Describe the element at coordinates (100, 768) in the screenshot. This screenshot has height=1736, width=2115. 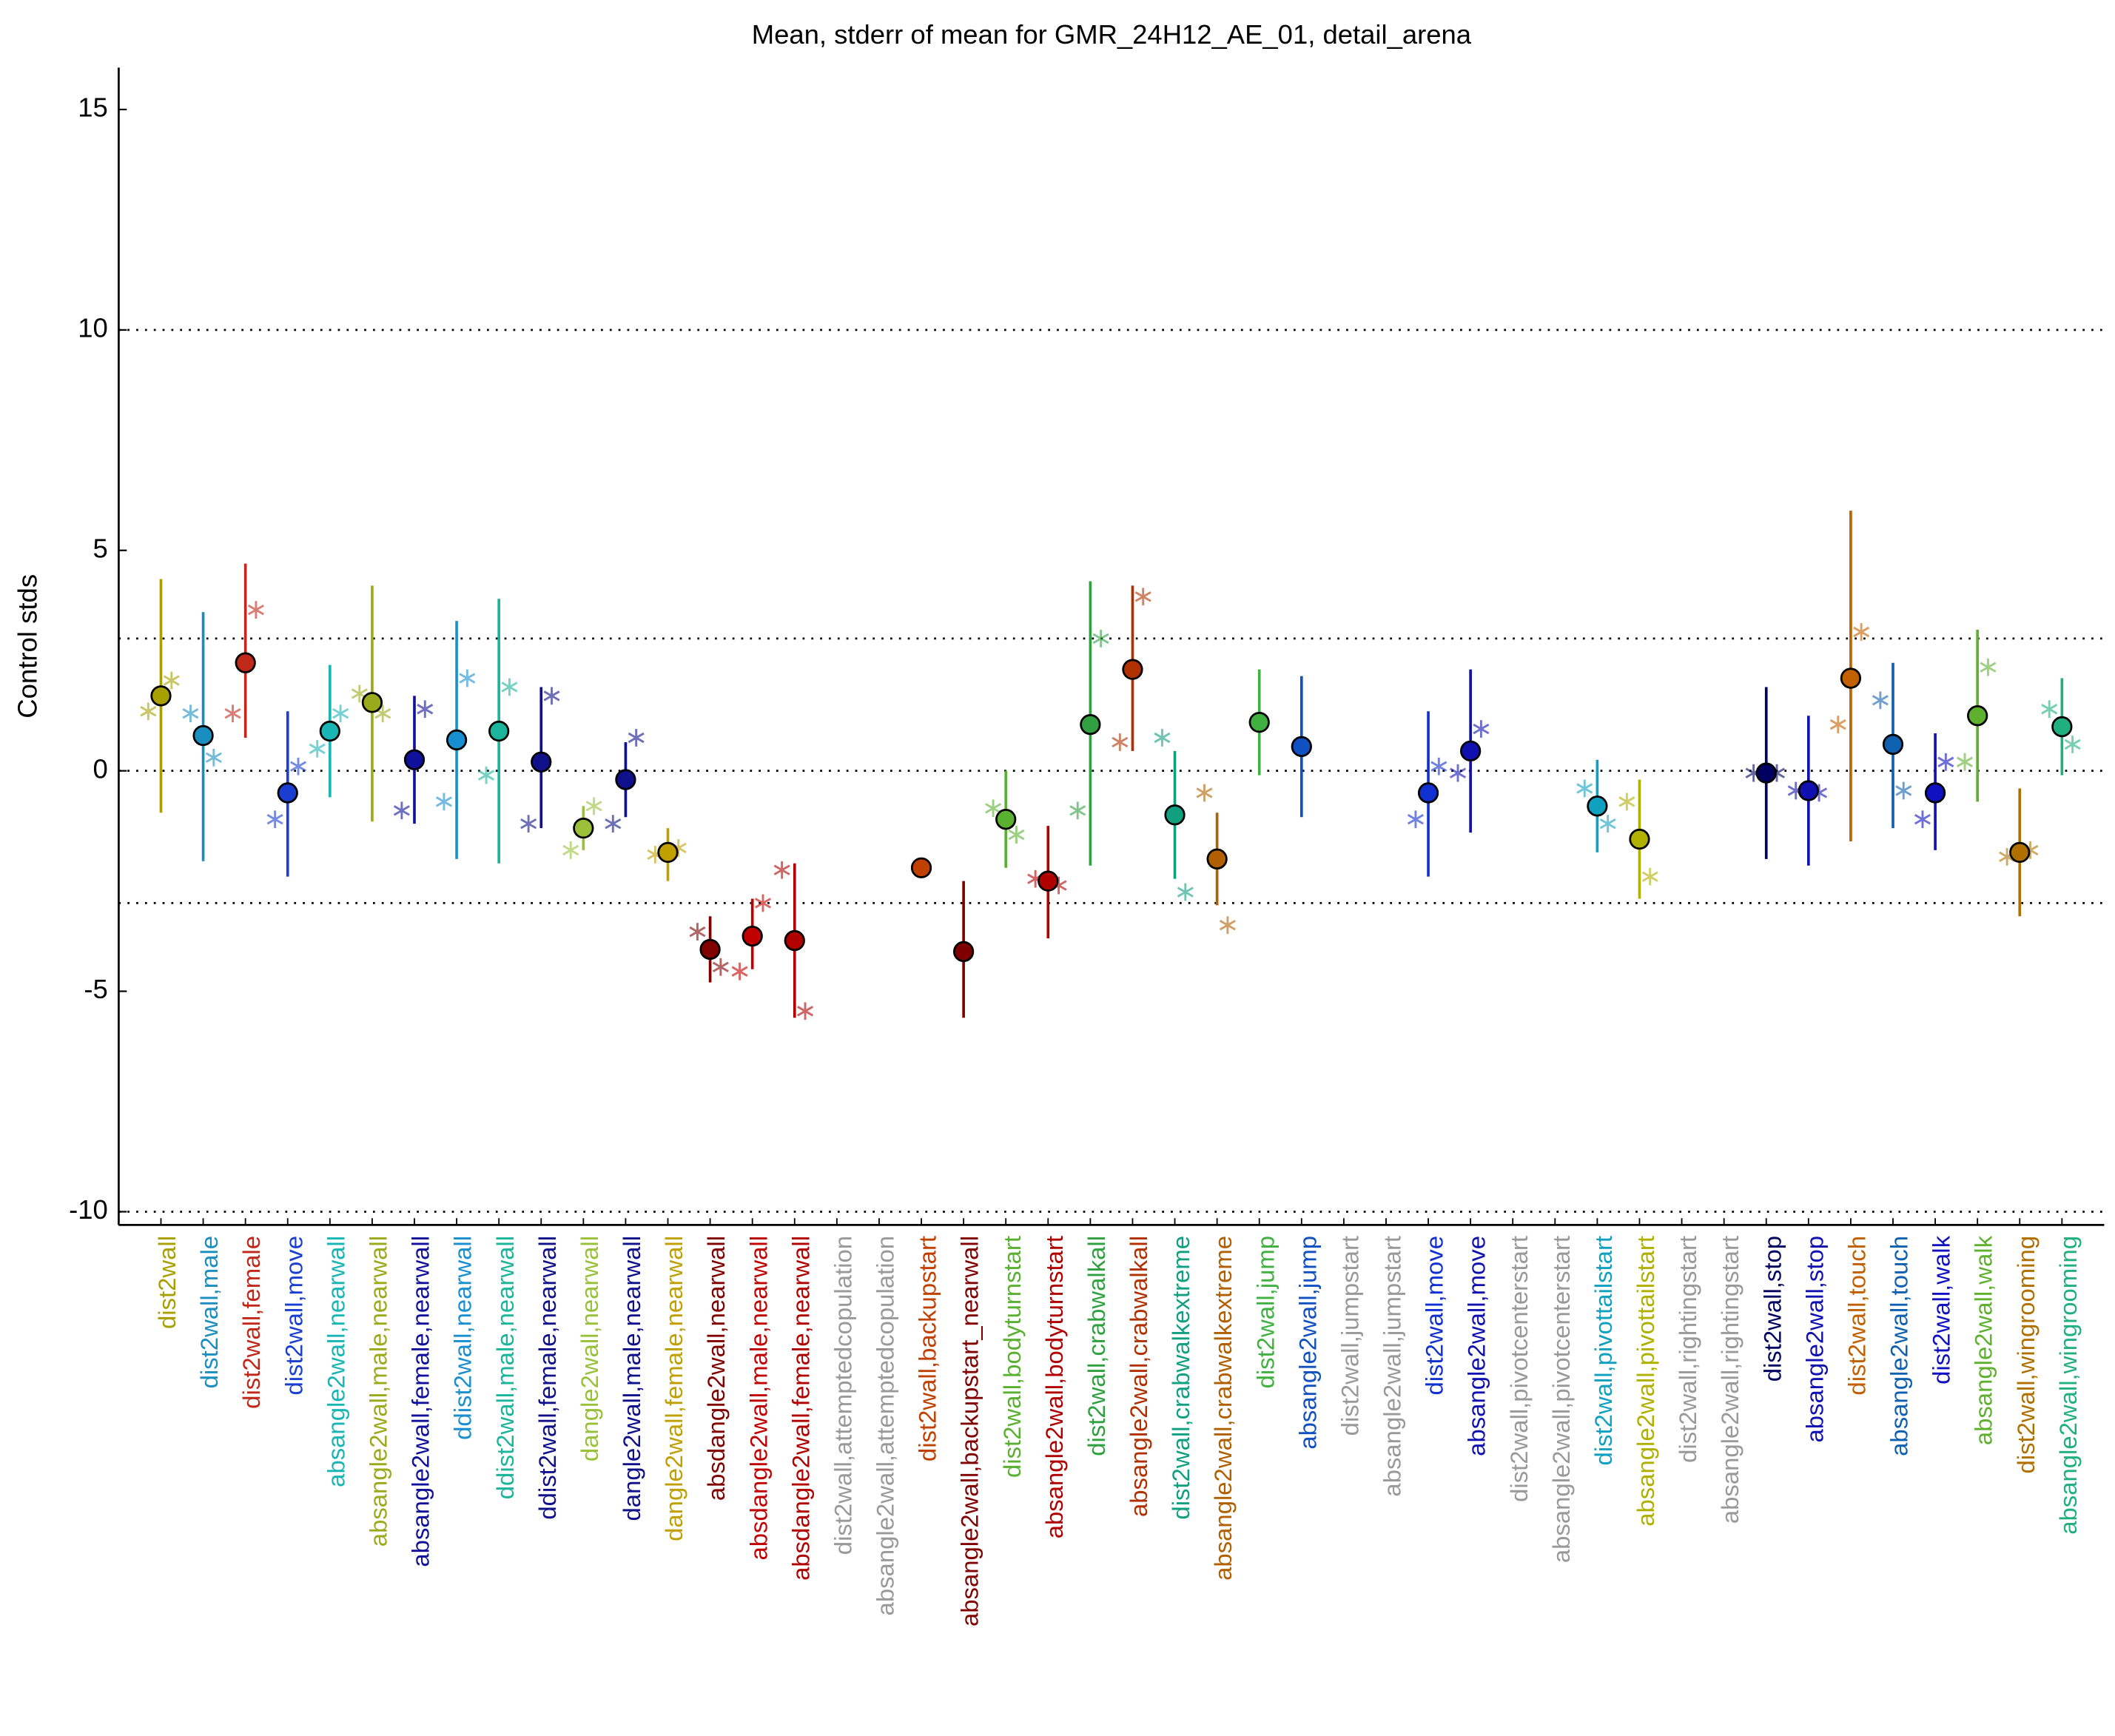
I see `y-tick-label: 0` at that location.